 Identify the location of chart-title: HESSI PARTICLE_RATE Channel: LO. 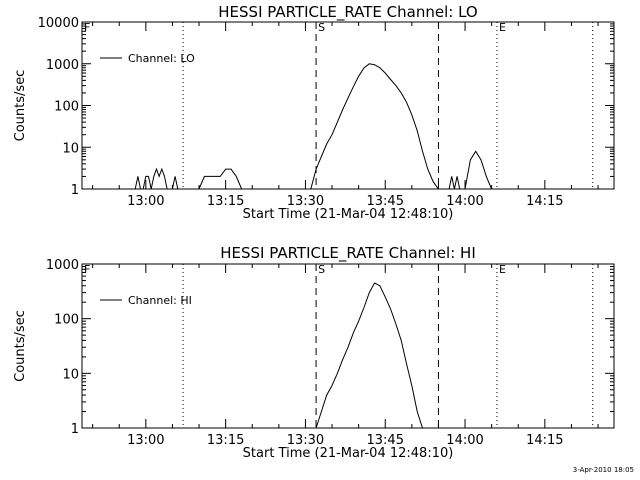
(347, 12).